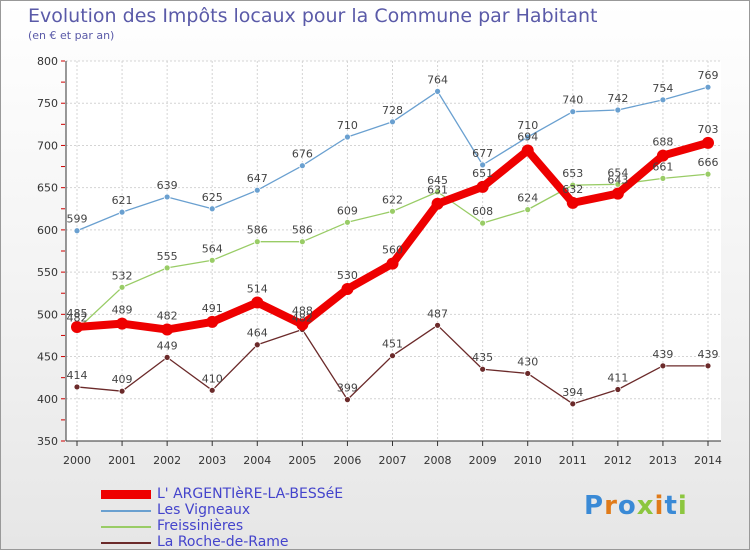 The width and height of the screenshot is (750, 551). What do you see at coordinates (573, 460) in the screenshot?
I see `x-tick-label: 2011` at bounding box center [573, 460].